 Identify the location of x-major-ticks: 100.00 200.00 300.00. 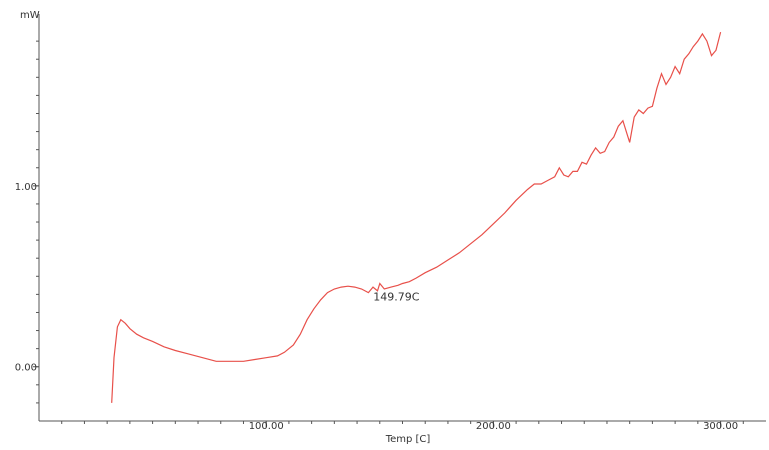
(493, 426).